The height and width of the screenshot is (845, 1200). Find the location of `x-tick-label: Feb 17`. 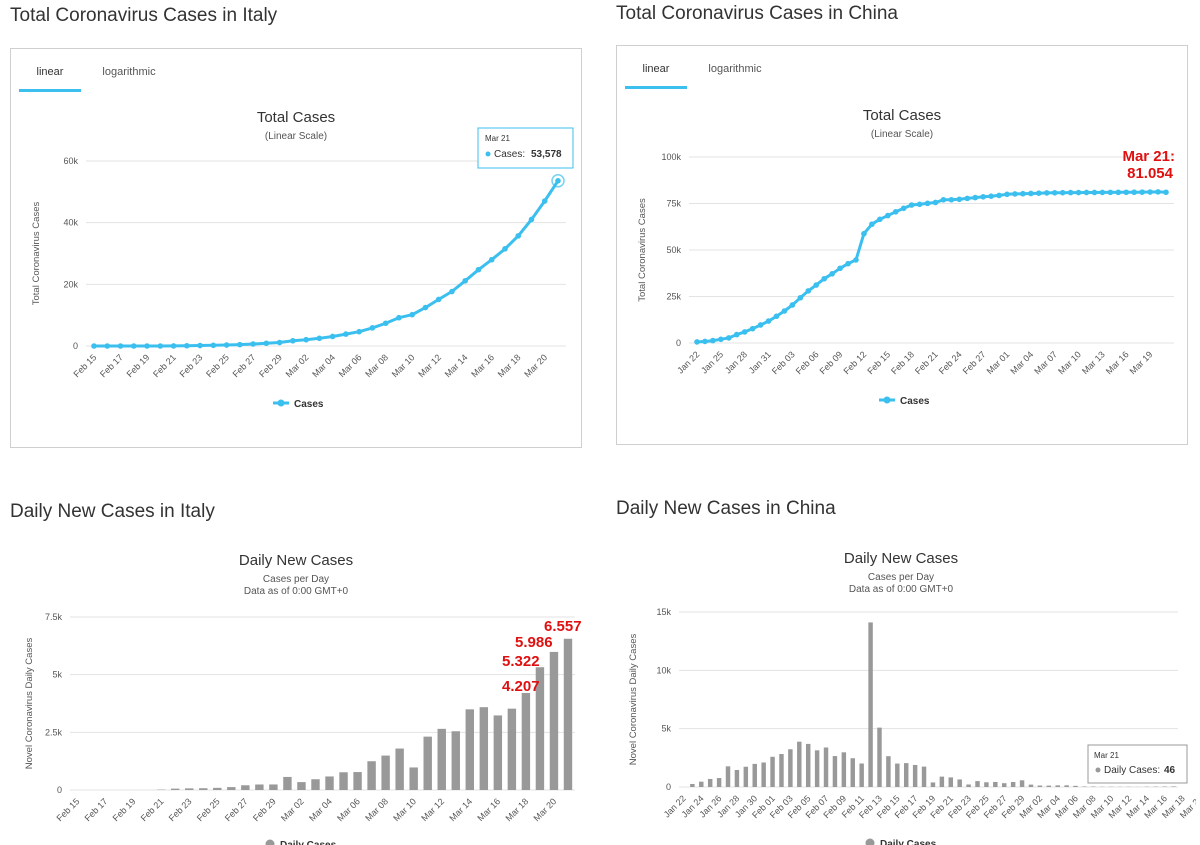

x-tick-label: Feb 17 is located at coordinates (111, 365).